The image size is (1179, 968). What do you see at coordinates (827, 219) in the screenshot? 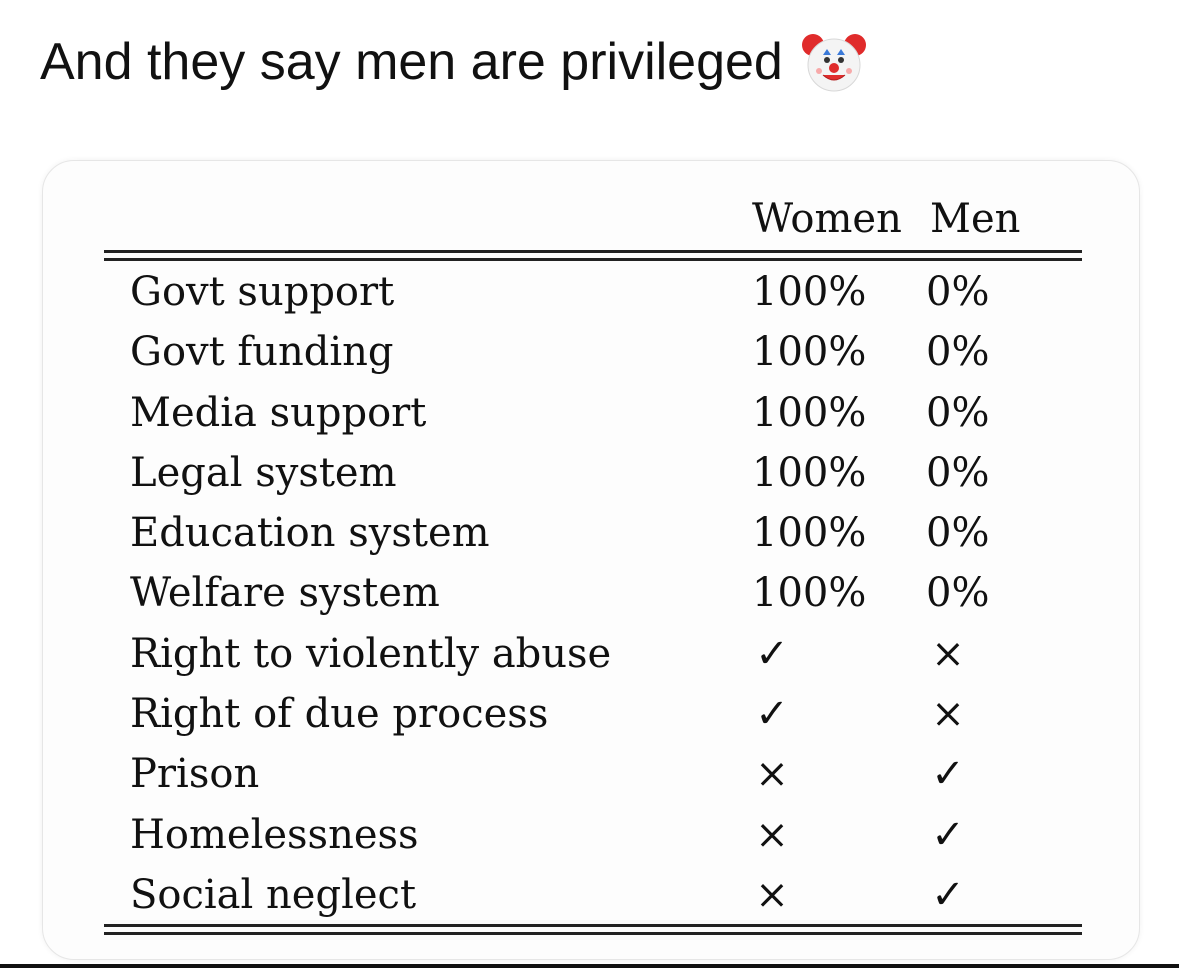
I see `column-header-women: Women` at bounding box center [827, 219].